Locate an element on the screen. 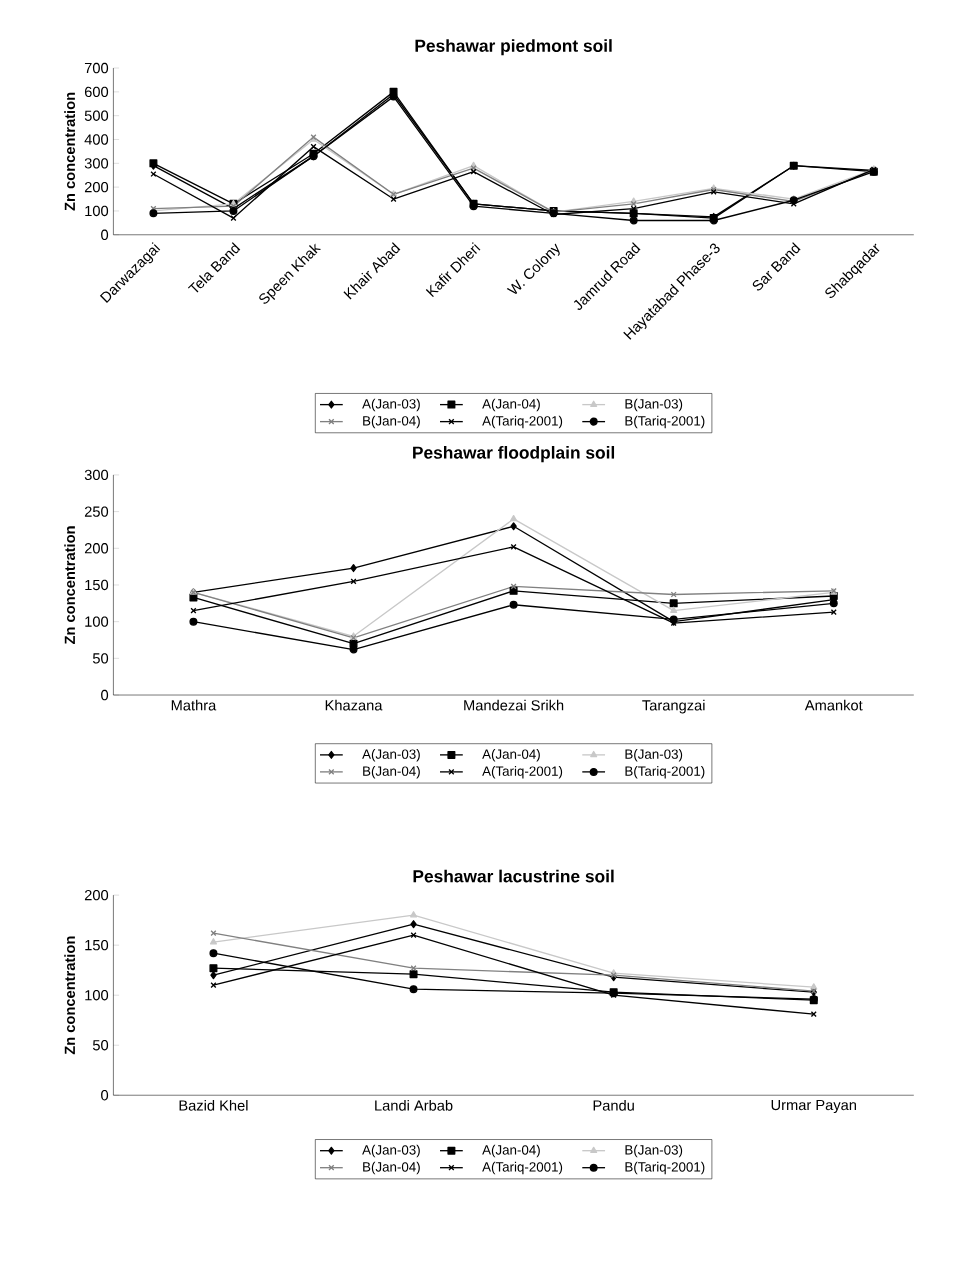  x-tick-label: Mathra is located at coordinates (194, 705).